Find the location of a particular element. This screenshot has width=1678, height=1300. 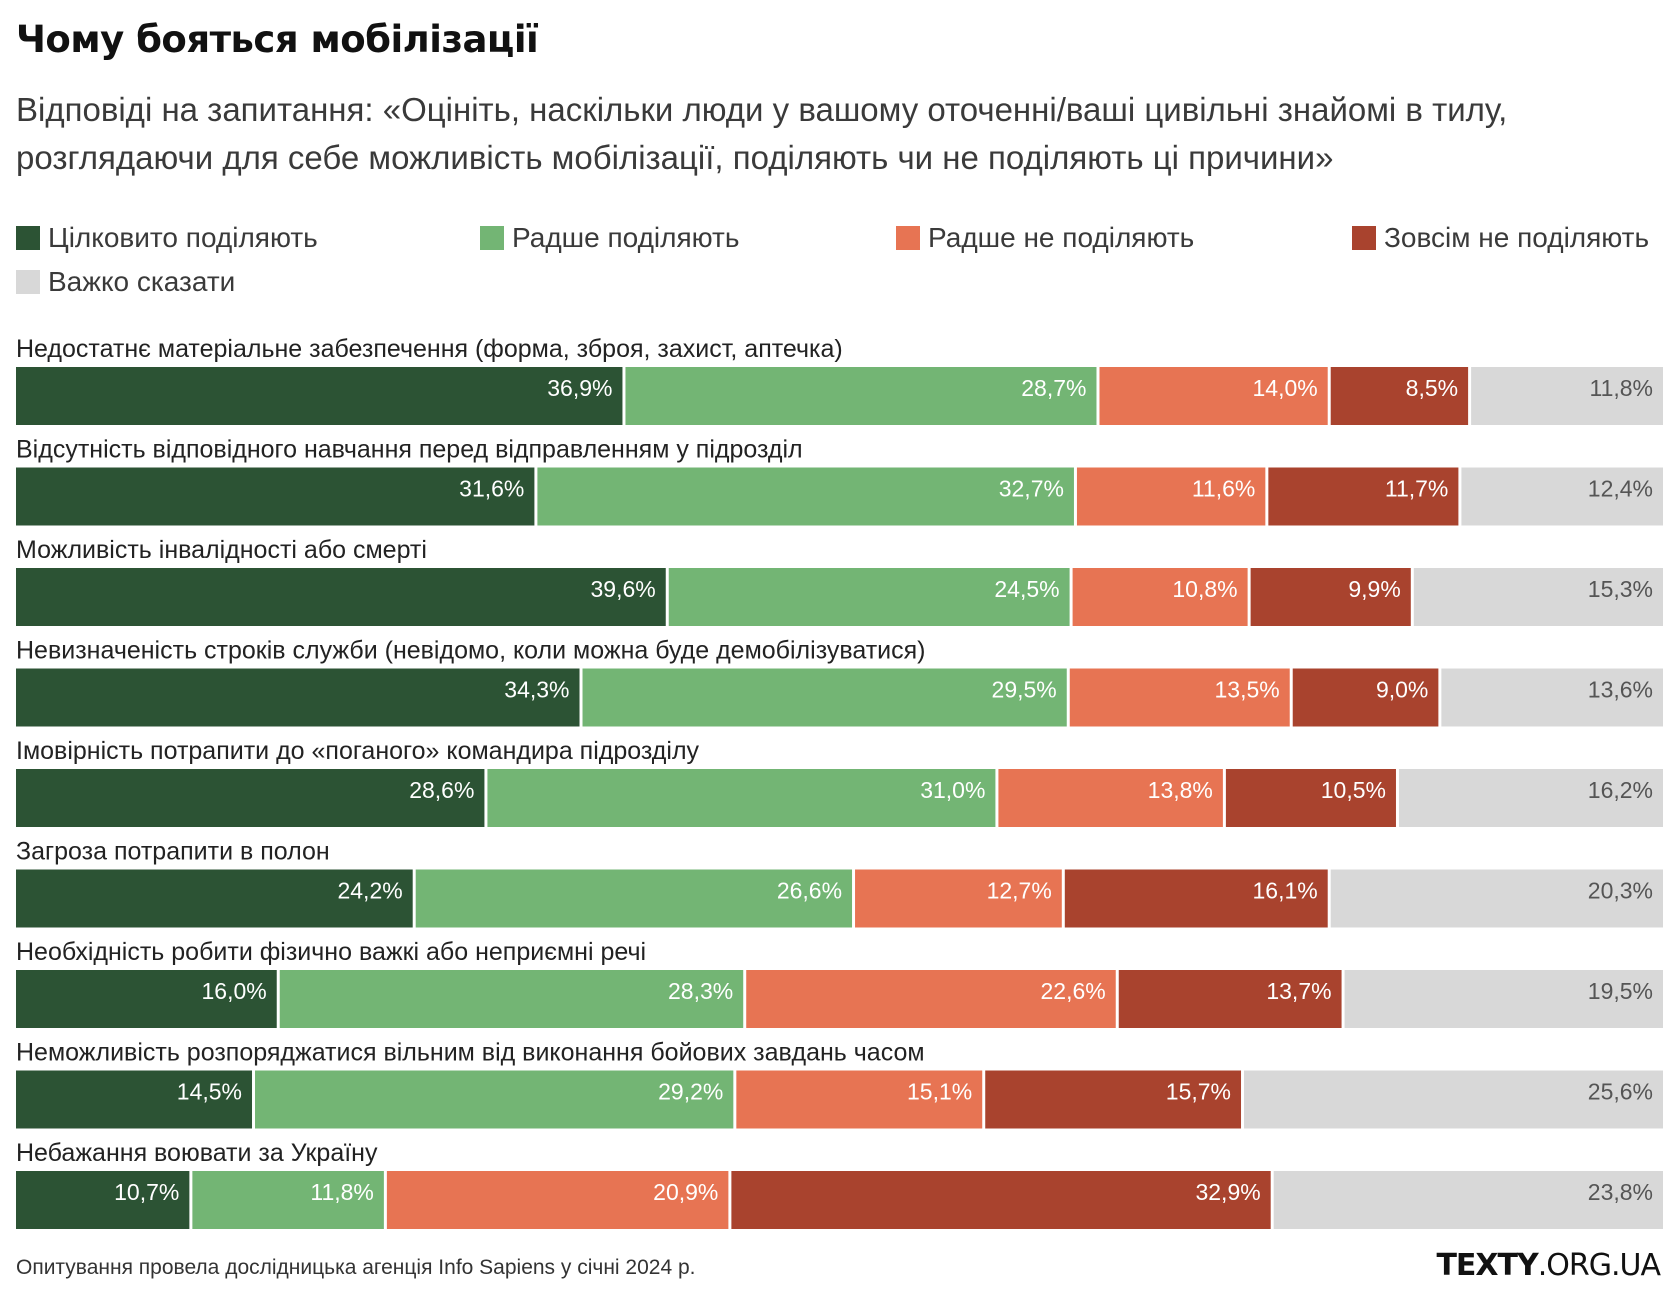

data-label: 11,7% is located at coordinates (1417, 489).